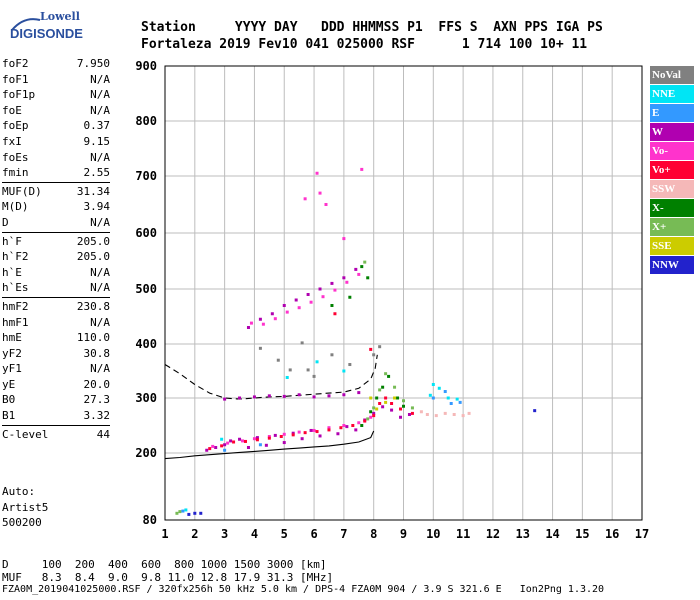 This screenshot has height=600, width=700. I want to click on x-tick-label: 3, so click(224, 534).